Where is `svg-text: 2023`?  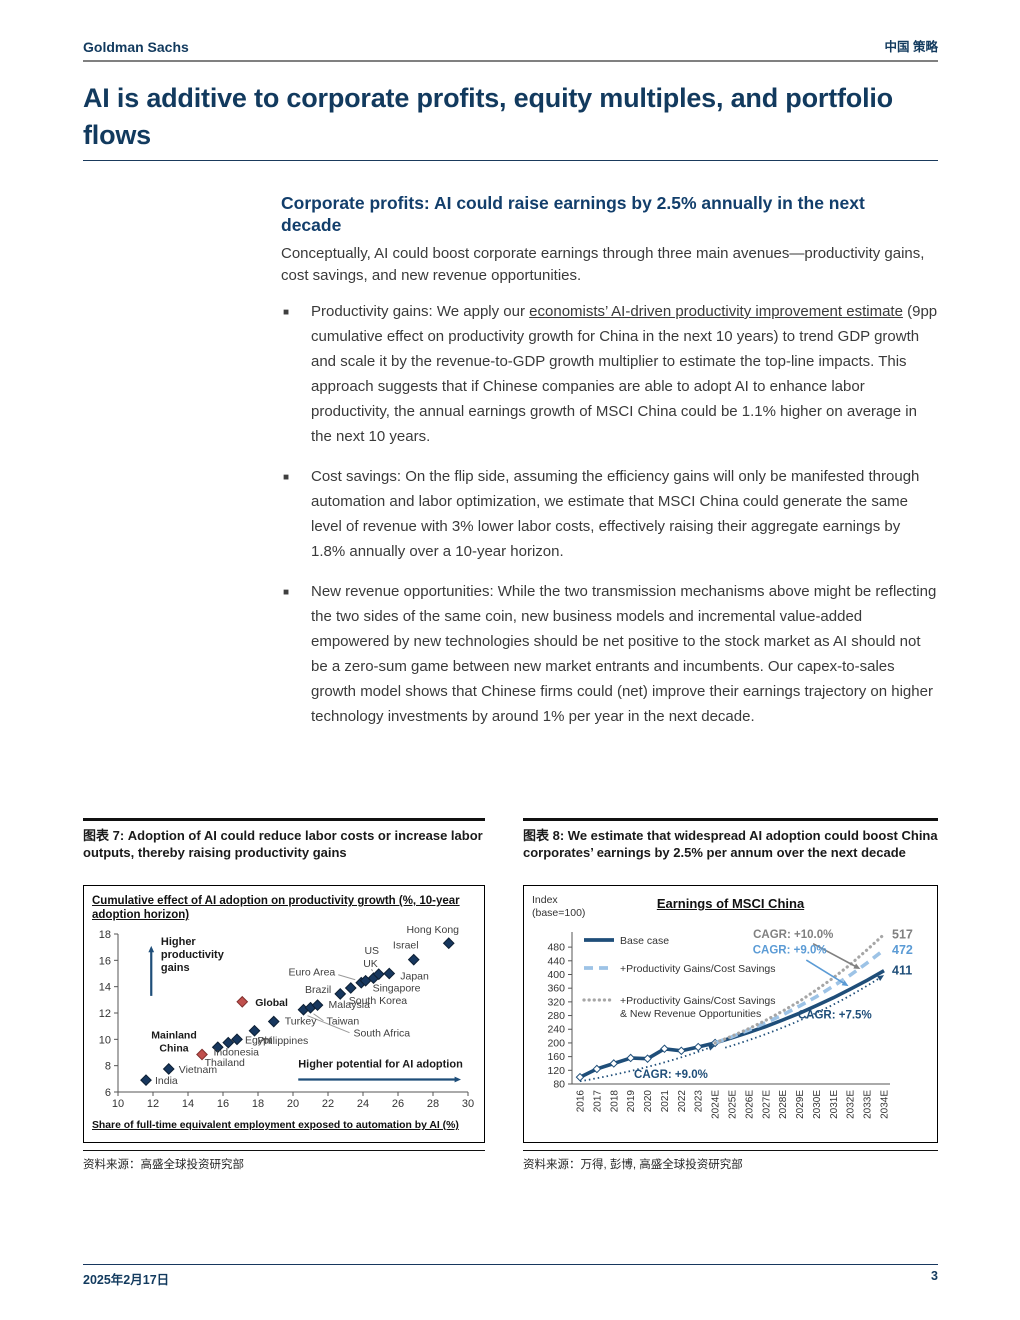
svg-text: 2023 is located at coordinates (699, 1101).